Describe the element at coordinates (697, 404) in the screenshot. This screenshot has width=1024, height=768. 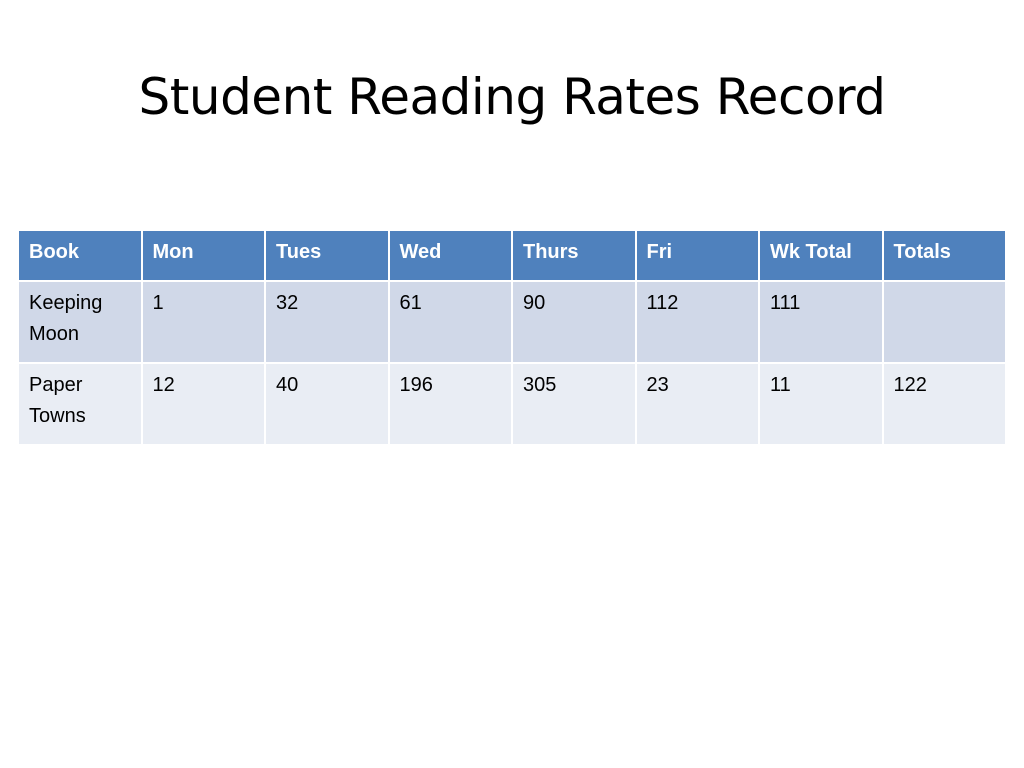
I see `fri-cell: 23` at that location.